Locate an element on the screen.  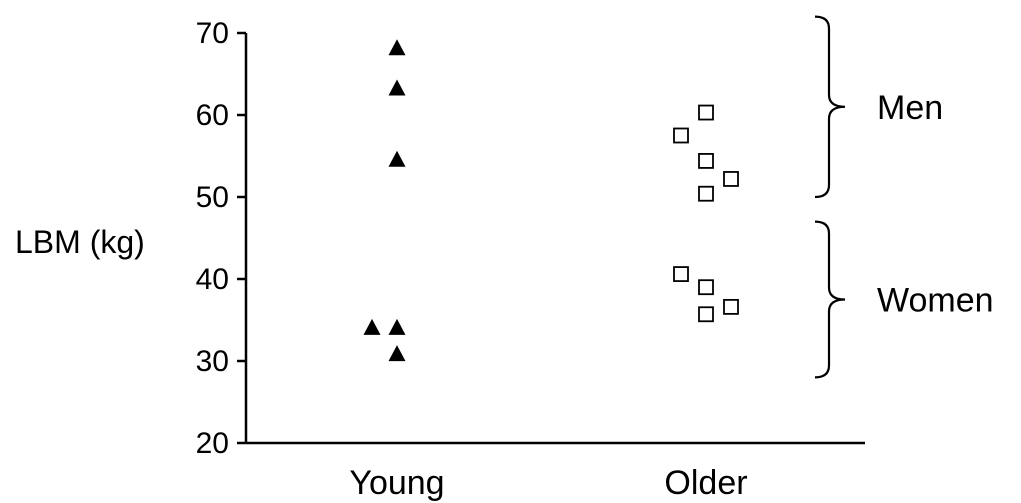
y-tick-label: 20 is located at coordinates (212, 443).